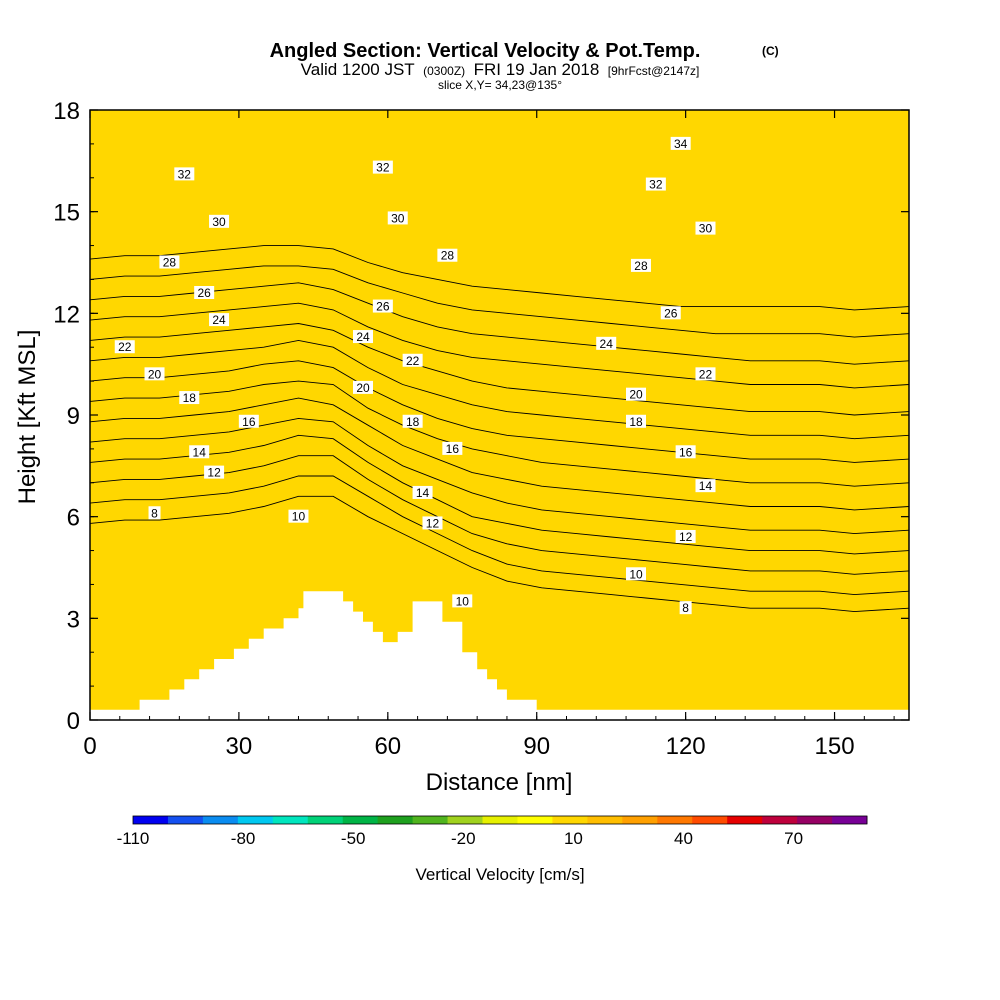  What do you see at coordinates (683, 838) in the screenshot?
I see `colorbar-tick-label: 40` at bounding box center [683, 838].